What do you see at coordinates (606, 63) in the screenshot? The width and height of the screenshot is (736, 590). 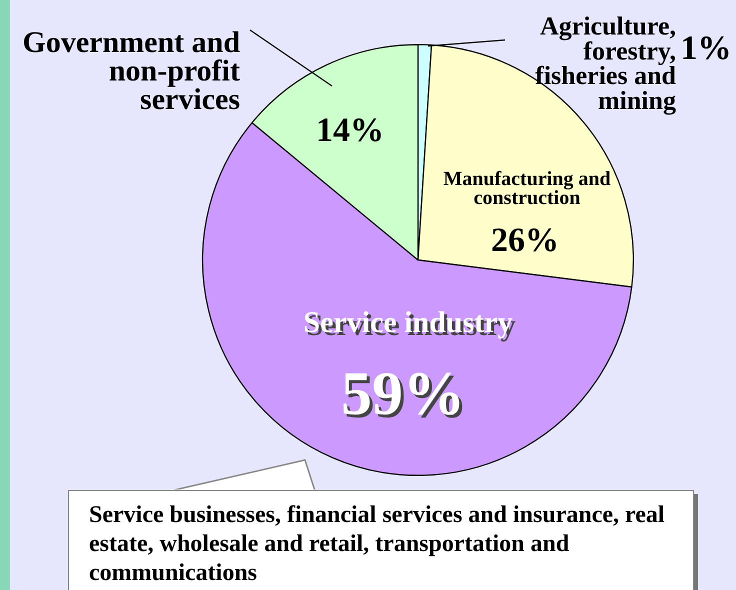 I see `slice-label: Agriculture, forestry, fisheries and mining` at bounding box center [606, 63].